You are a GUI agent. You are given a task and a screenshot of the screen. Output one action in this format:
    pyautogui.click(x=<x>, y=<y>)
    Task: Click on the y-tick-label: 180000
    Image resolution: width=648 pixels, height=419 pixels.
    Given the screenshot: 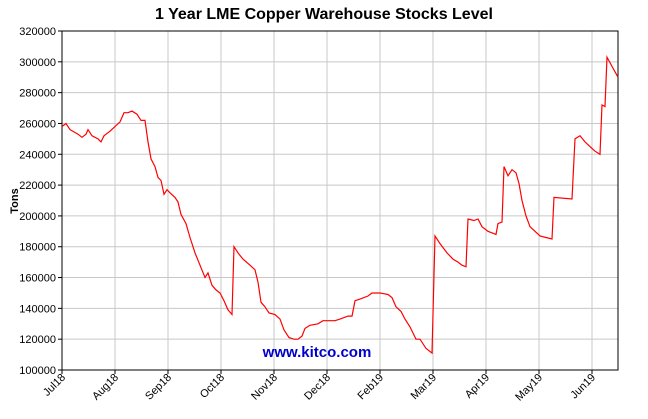 What is the action you would take?
    pyautogui.click(x=37, y=248)
    